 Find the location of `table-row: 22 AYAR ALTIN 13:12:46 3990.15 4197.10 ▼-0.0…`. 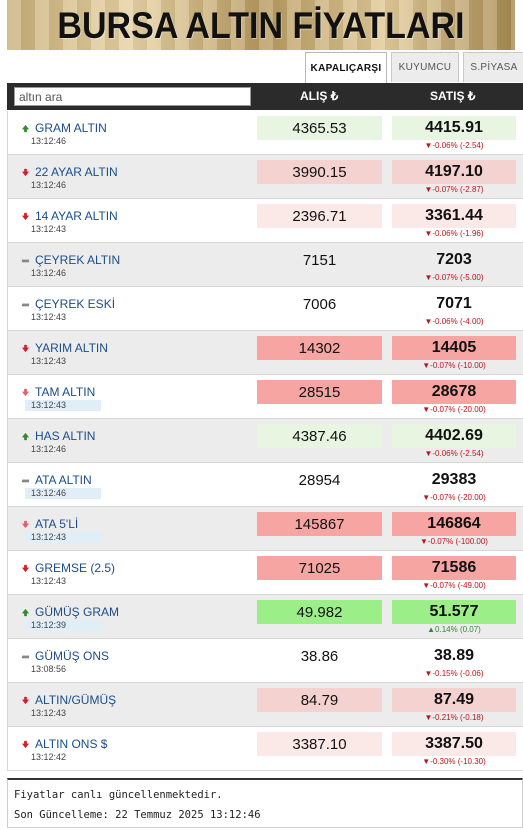

table-row: 22 AYAR ALTIN 13:12:46 3990.15 4197.10 ▼-0.0… is located at coordinates (265, 177).